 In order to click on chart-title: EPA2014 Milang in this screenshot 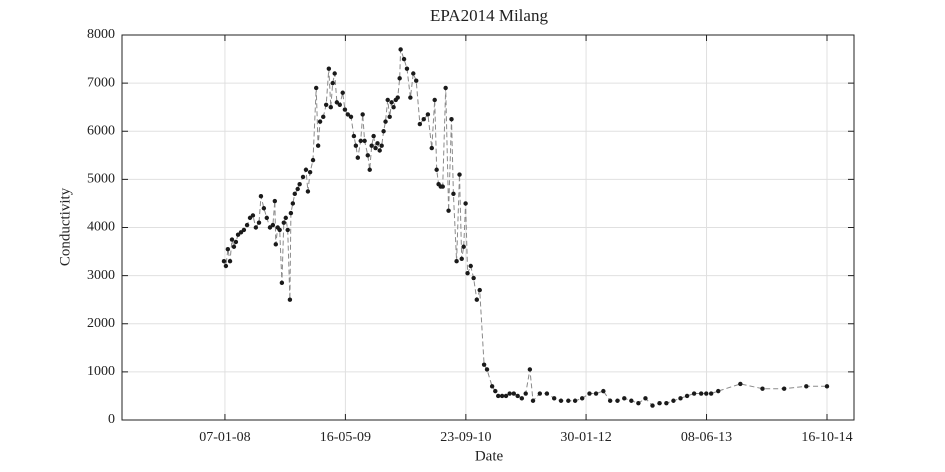, I will do `click(489, 15)`.